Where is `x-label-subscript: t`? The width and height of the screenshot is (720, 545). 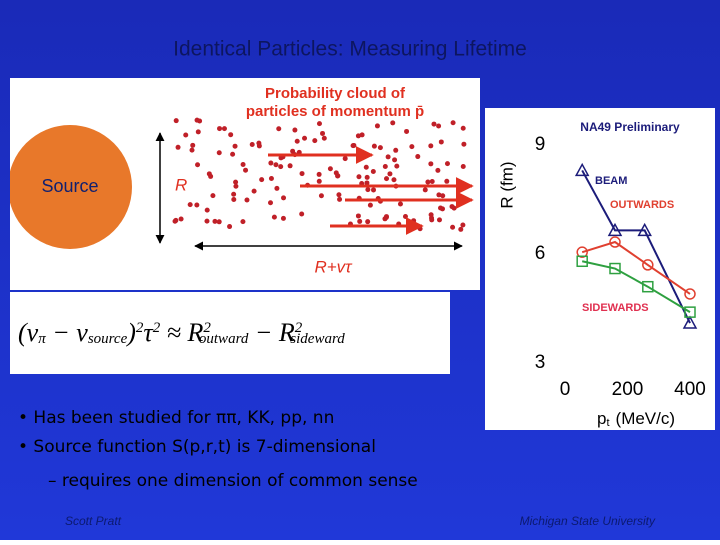 x-label-subscript: t is located at coordinates (607, 423).